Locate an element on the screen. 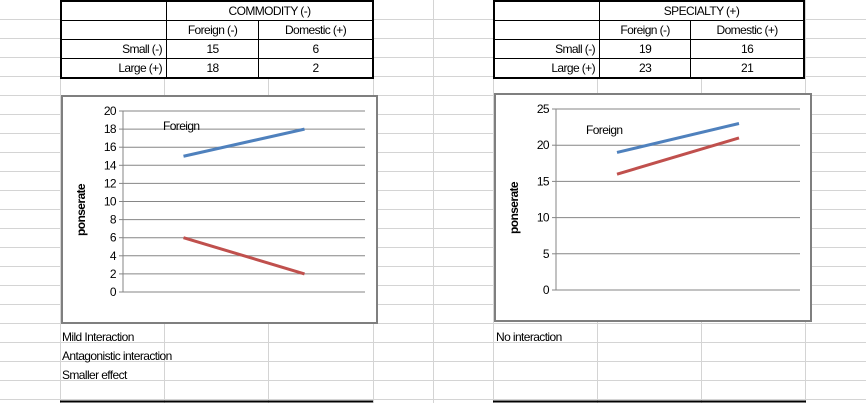  y-tick-label: 8 is located at coordinates (113, 220).